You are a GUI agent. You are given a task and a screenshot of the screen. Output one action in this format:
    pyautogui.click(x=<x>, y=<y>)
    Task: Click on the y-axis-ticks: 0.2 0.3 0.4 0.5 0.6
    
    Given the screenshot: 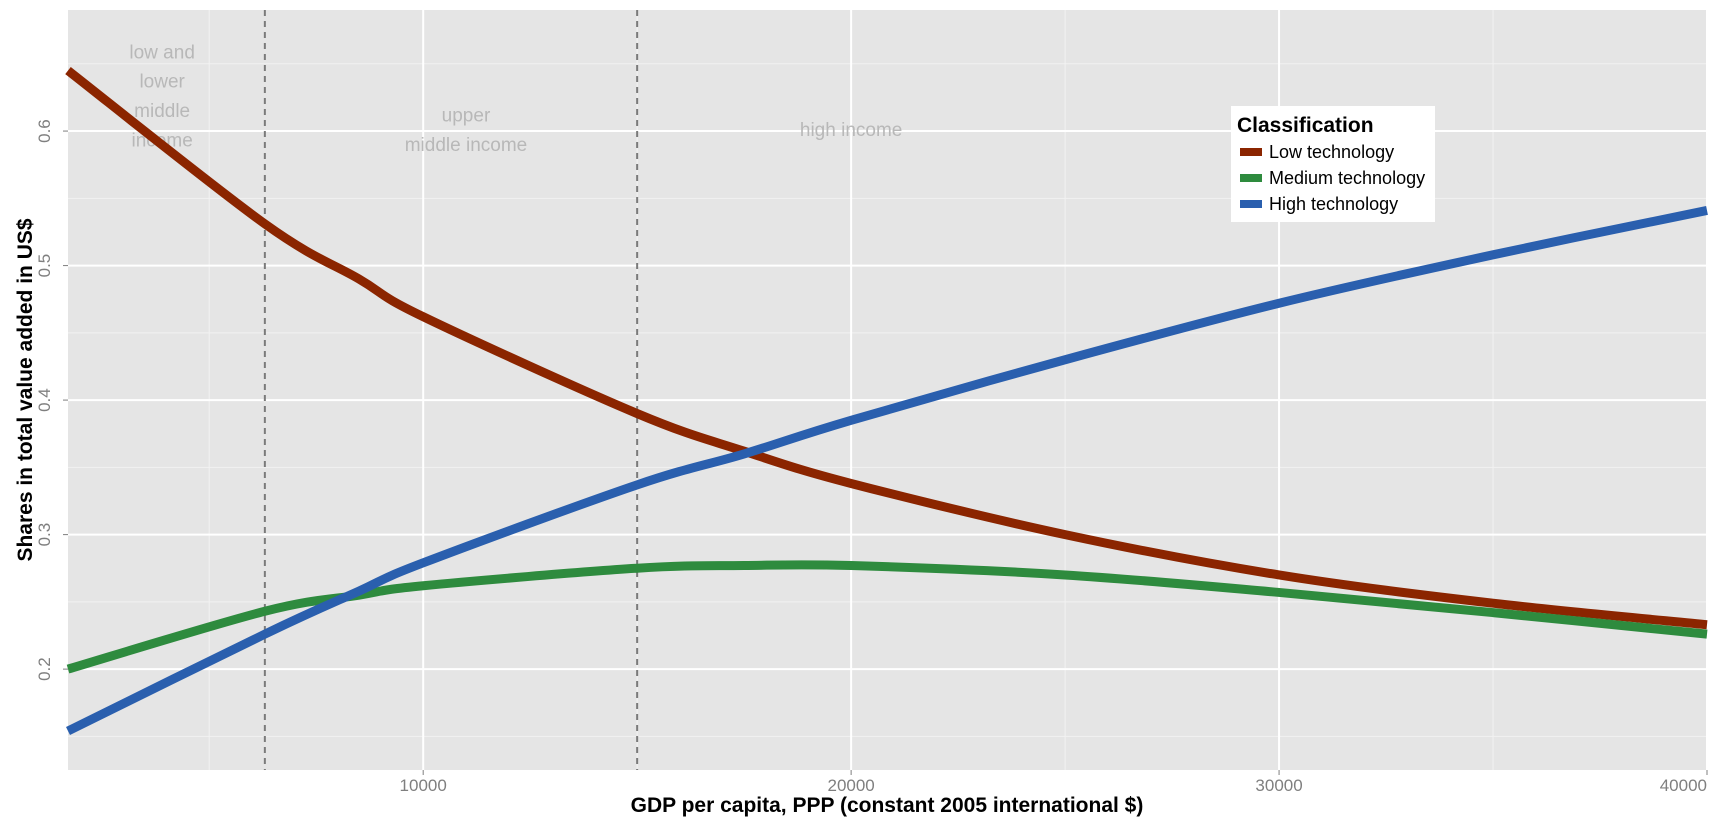 What is the action you would take?
    pyautogui.click(x=51, y=400)
    